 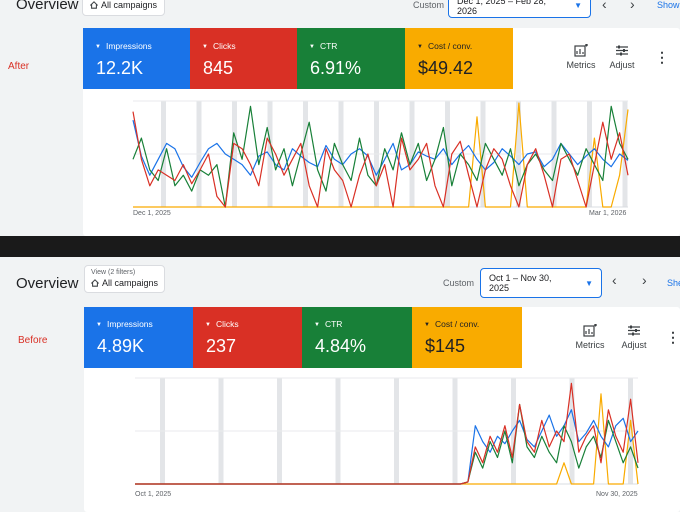 I want to click on date-range-picker: Dec 1, 2025 – Feb 28, 2026 ▼, so click(x=519, y=9).